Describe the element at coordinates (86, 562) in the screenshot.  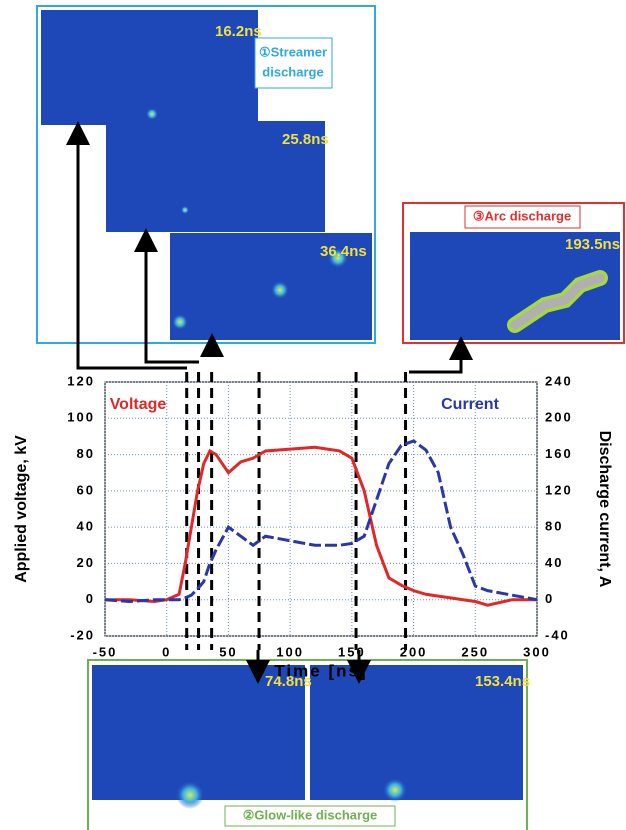
I see `y-tick-label: 20` at that location.